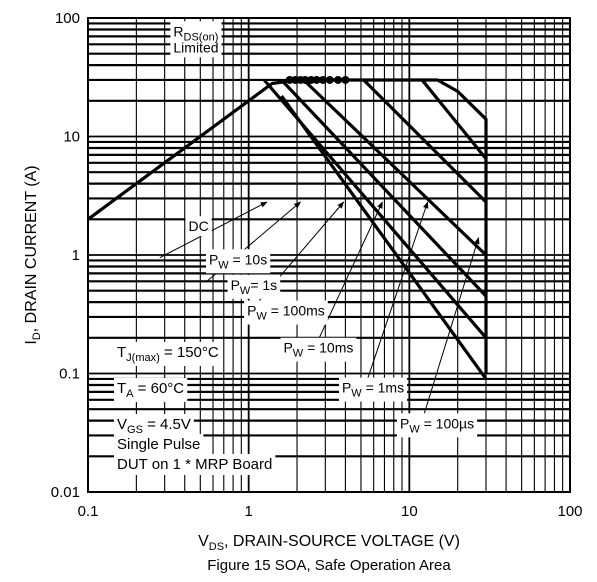  I want to click on pulse-label: PW = 100ms, so click(286, 312).